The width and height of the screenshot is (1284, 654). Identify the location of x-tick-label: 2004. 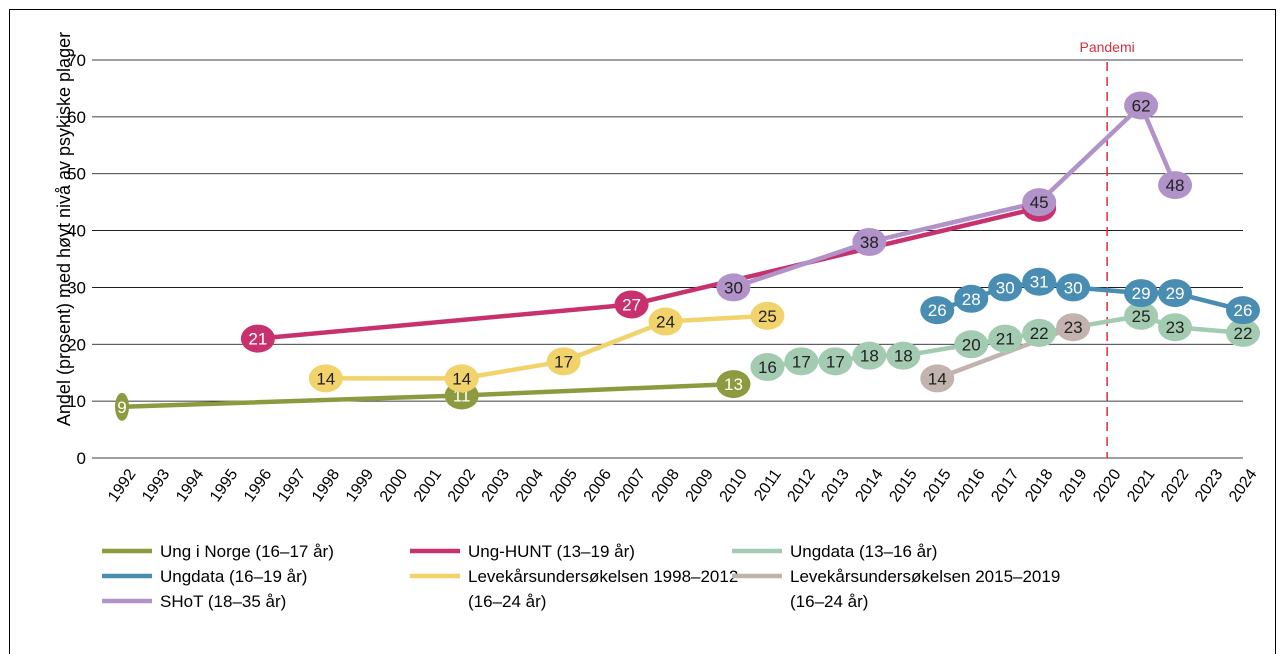
(530, 485).